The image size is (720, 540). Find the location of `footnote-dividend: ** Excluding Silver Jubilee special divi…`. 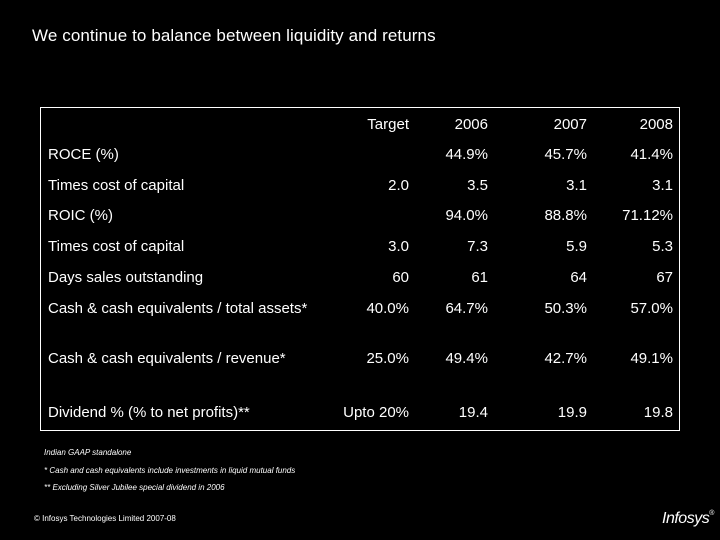

footnote-dividend: ** Excluding Silver Jubilee special divi… is located at coordinates (134, 487).